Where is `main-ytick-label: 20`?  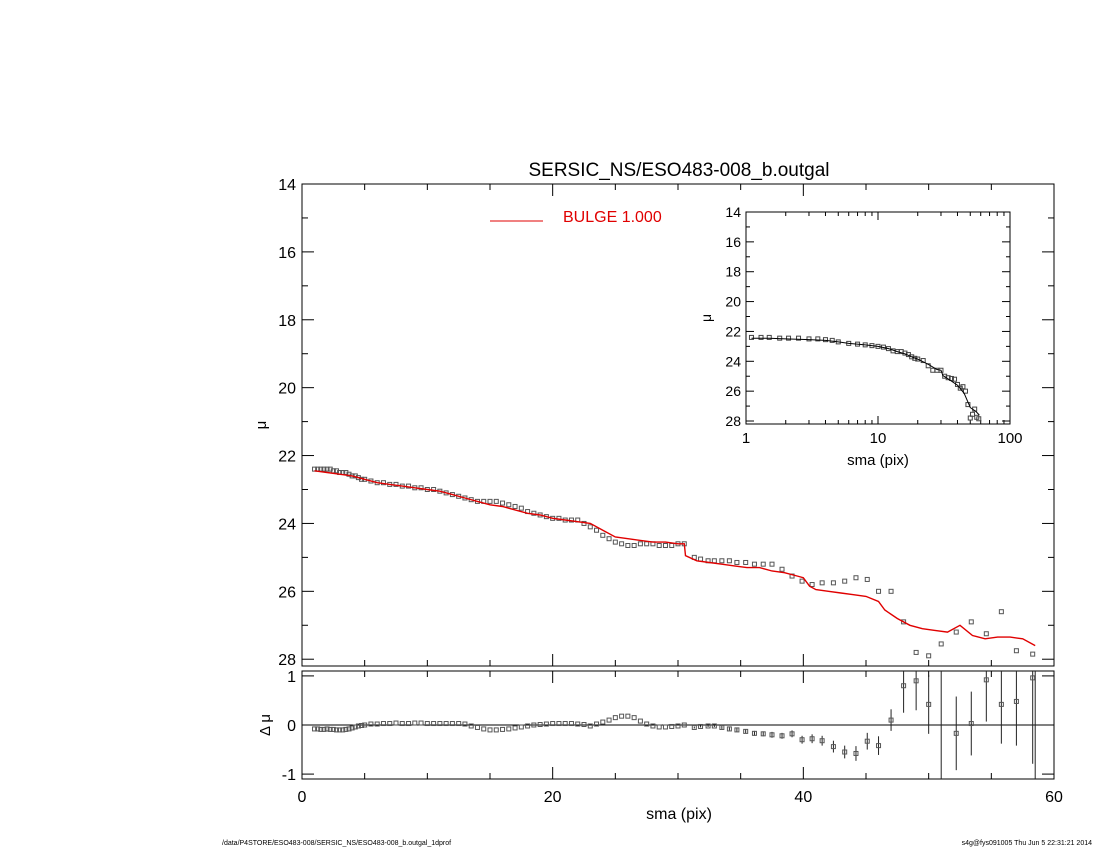 main-ytick-label: 20 is located at coordinates (287, 389).